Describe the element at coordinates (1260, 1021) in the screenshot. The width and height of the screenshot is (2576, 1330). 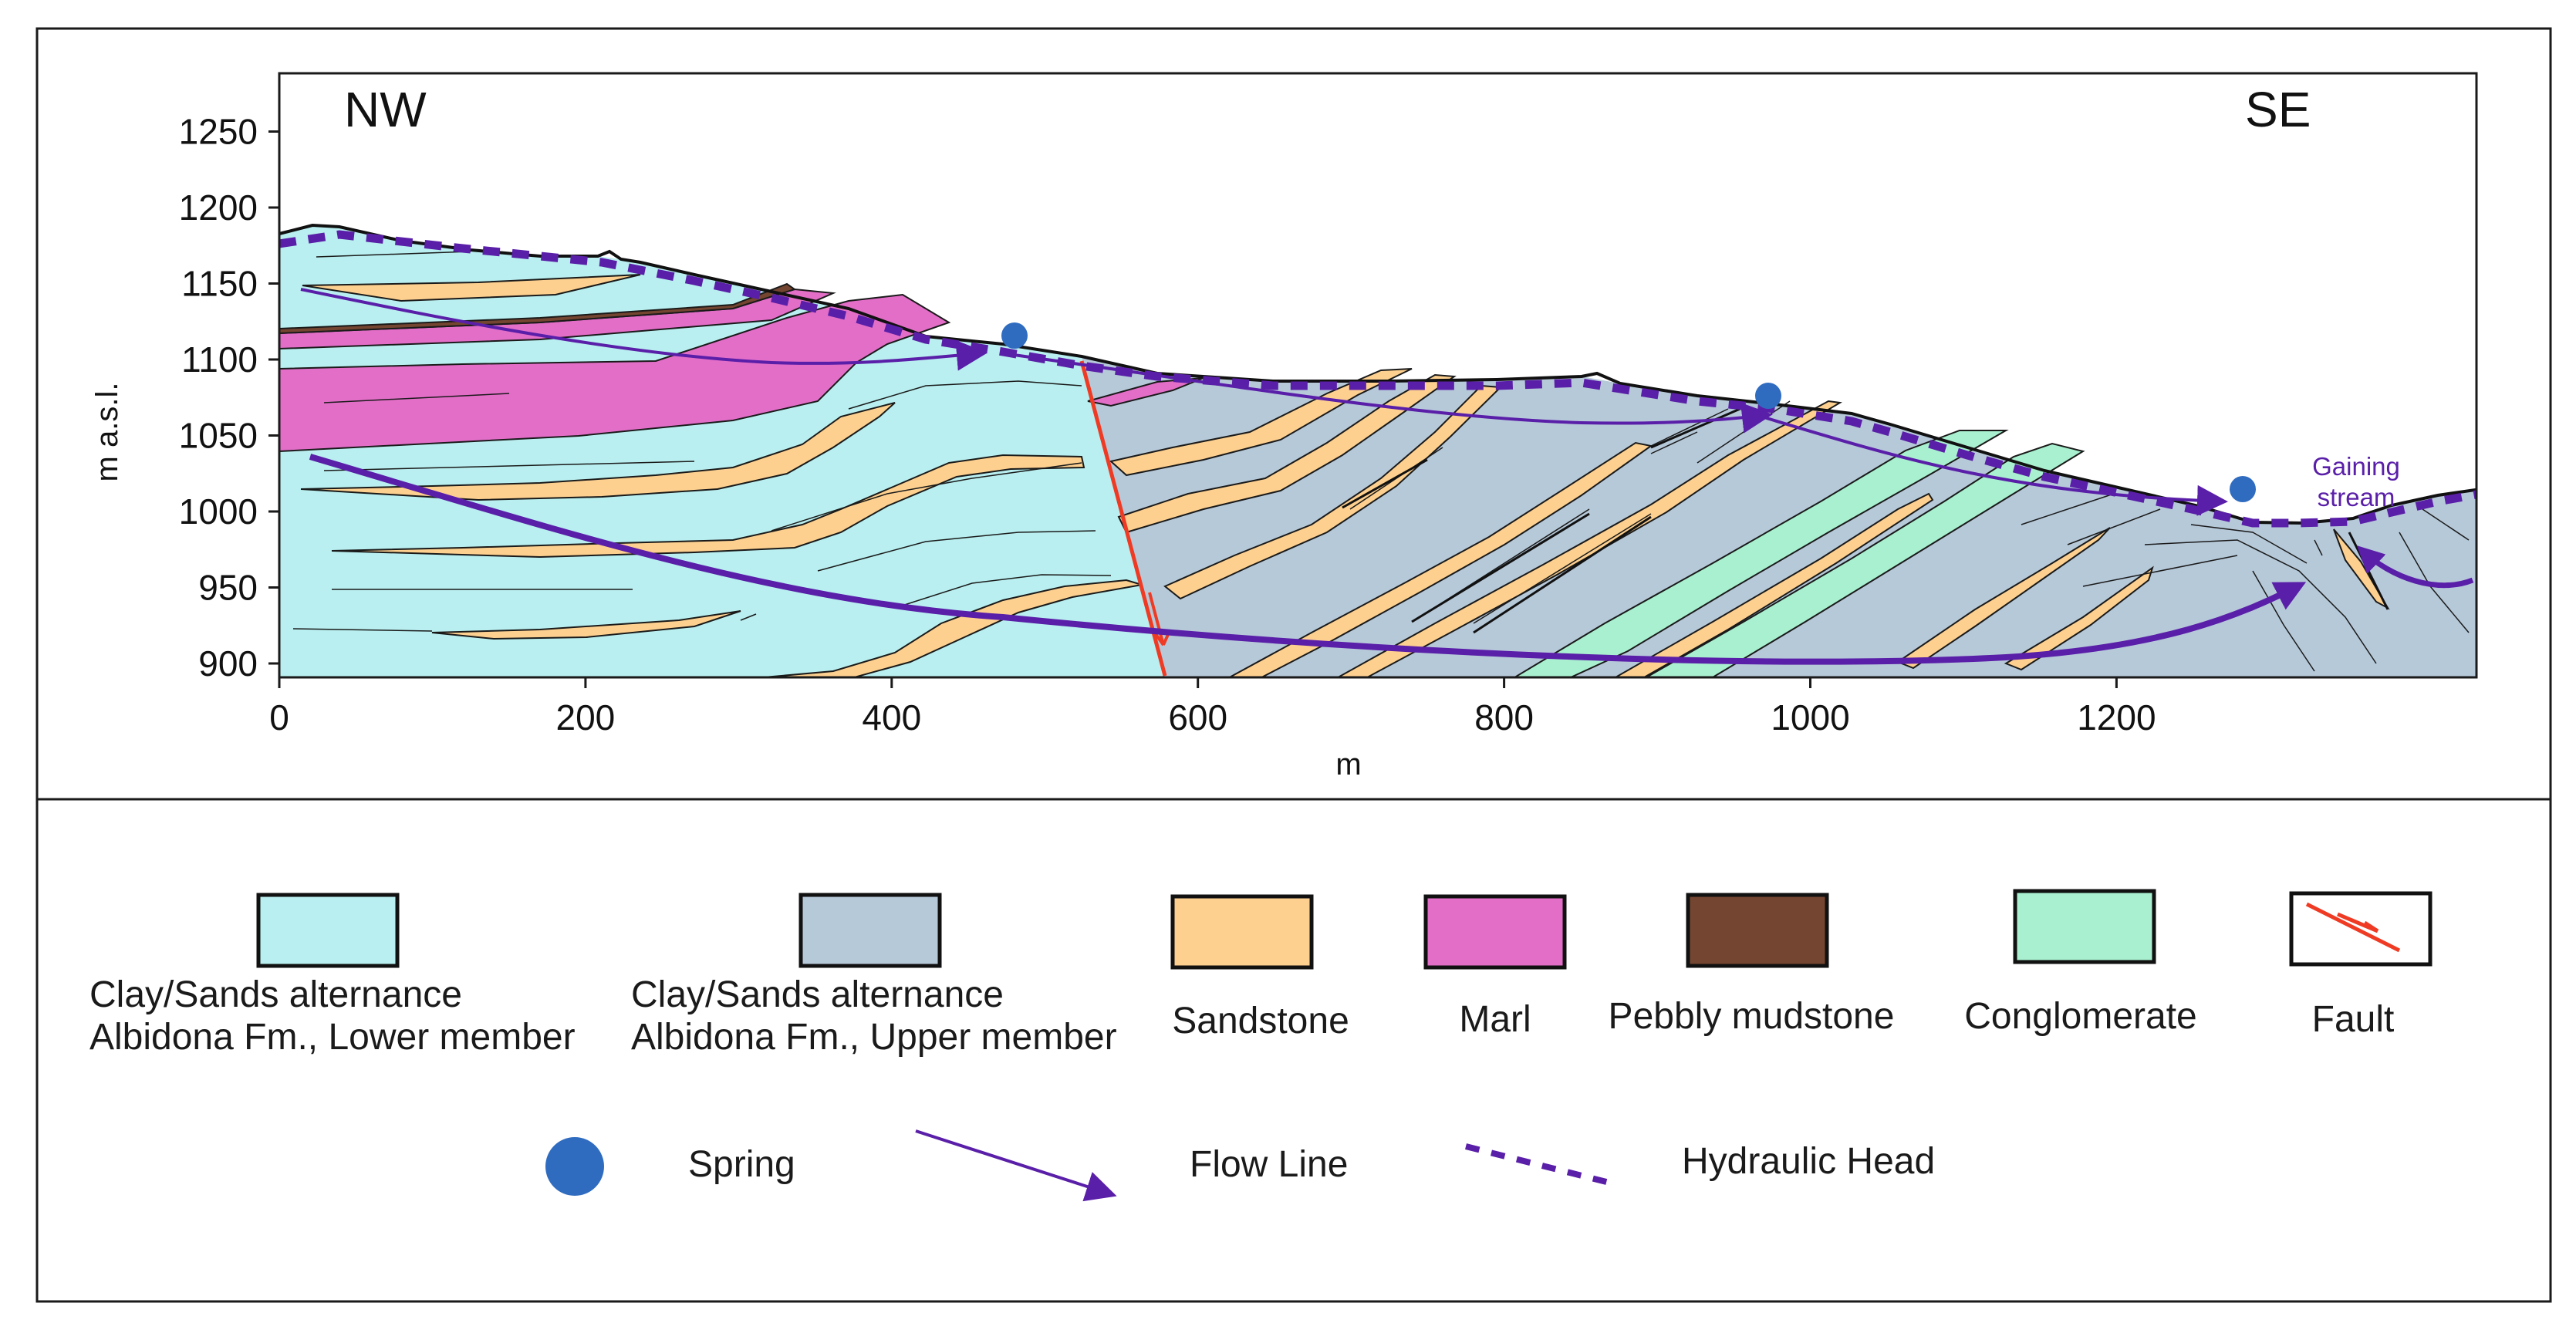
I see `legend-label-sandstone: Sandstone` at that location.